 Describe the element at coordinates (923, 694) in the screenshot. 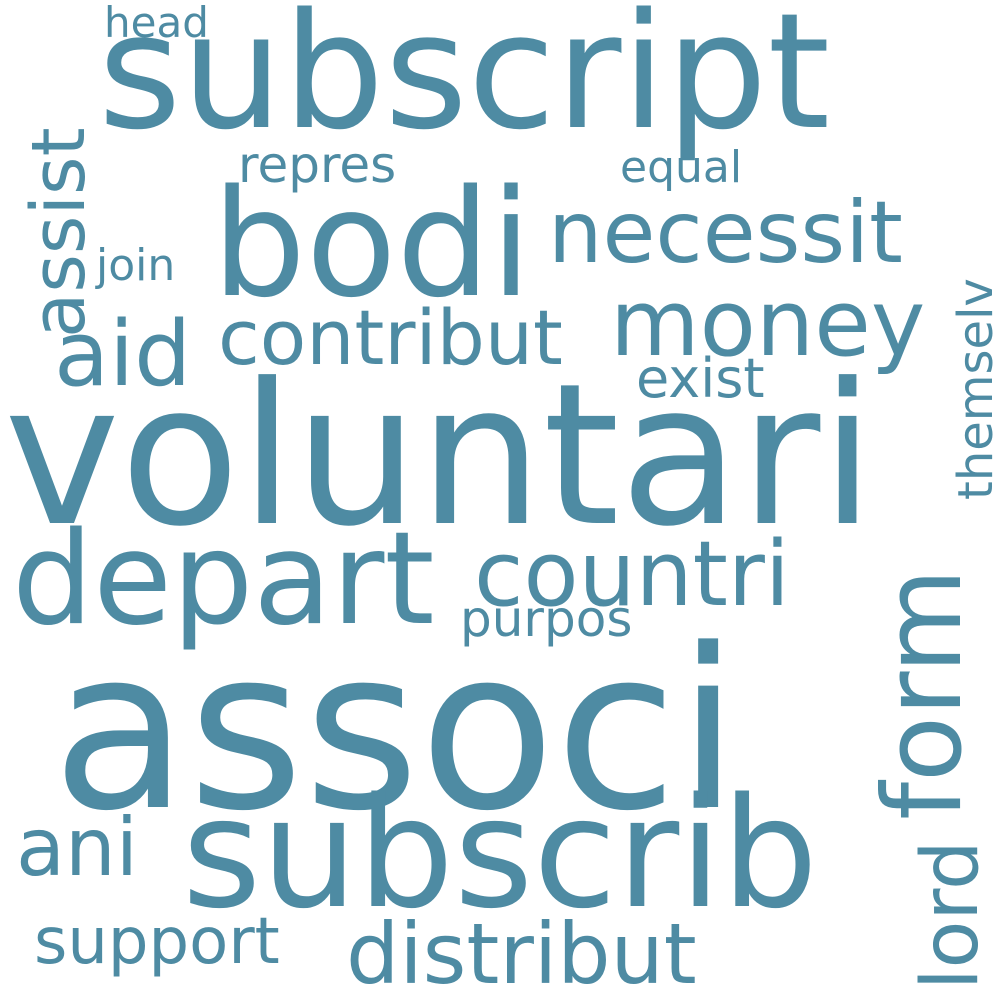

I see `word-form: form` at that location.